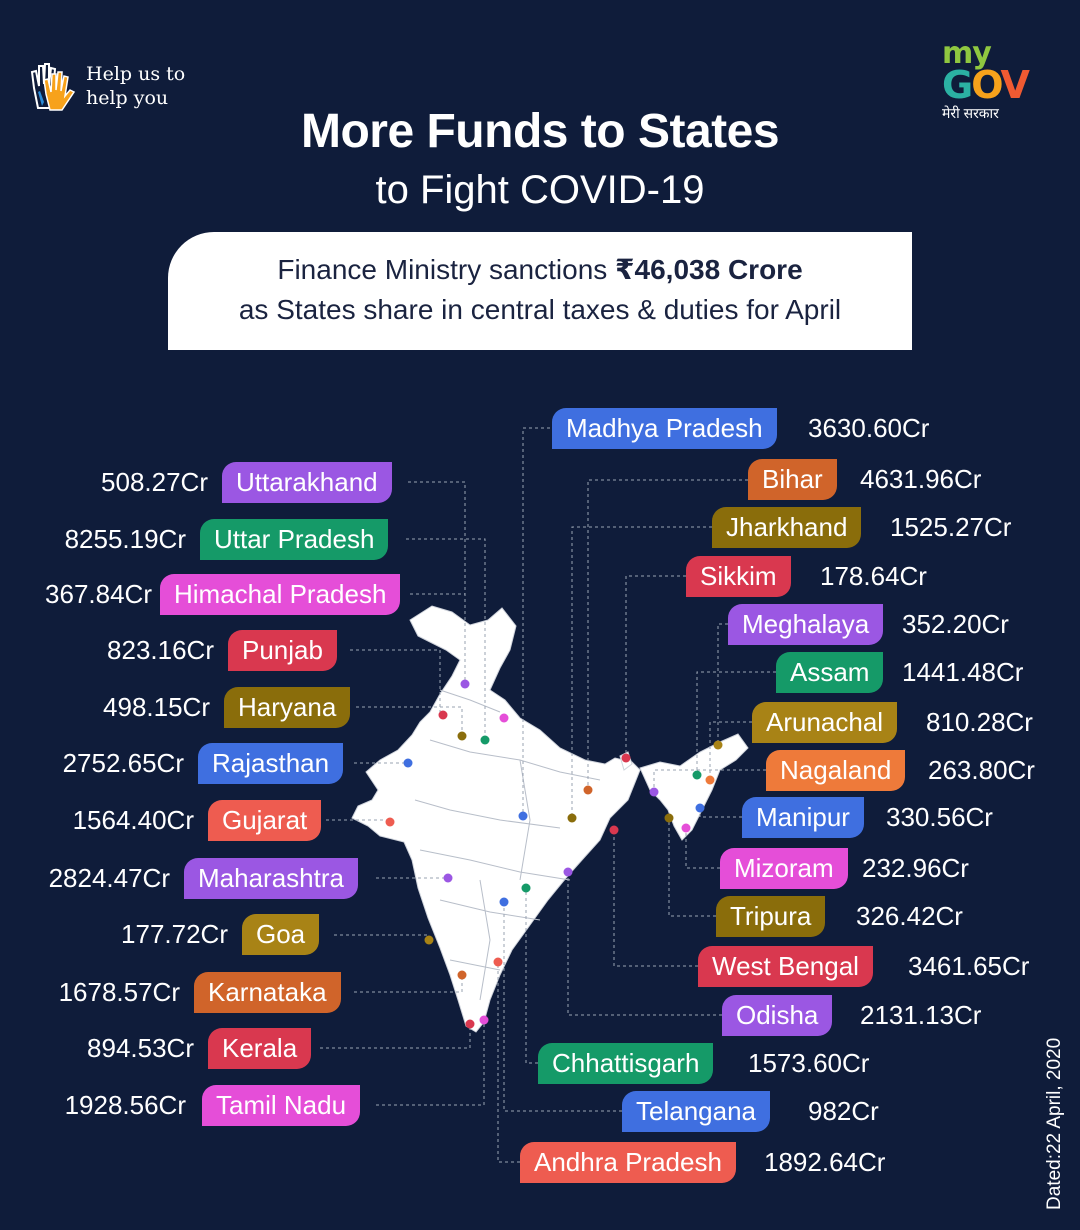 The height and width of the screenshot is (1230, 1080). I want to click on tag-west-bengal: West Bengal, so click(785, 966).